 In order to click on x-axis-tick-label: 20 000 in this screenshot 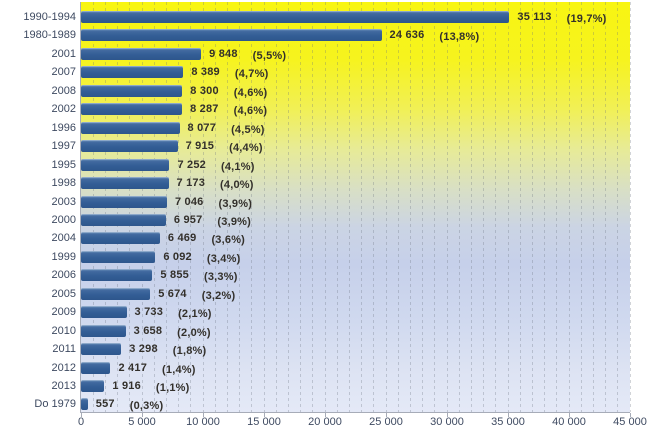, I will do `click(325, 422)`.